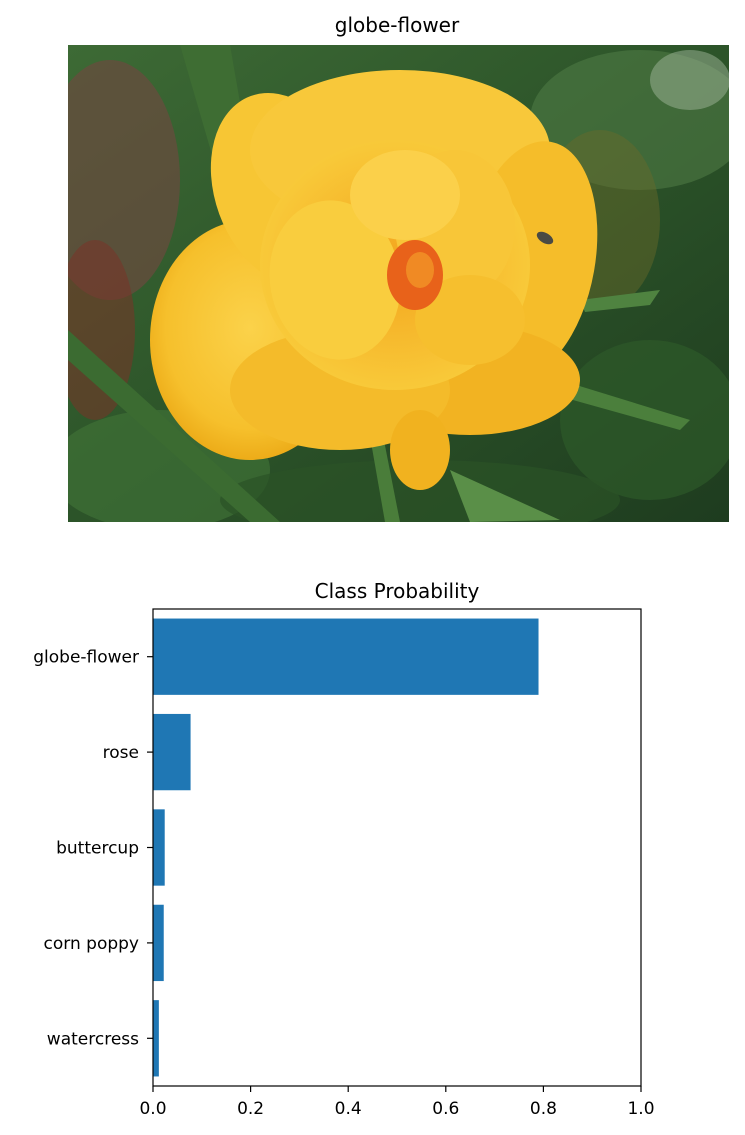 This screenshot has width=745, height=1135. I want to click on x-tick-label: 0.2, so click(250, 1109).